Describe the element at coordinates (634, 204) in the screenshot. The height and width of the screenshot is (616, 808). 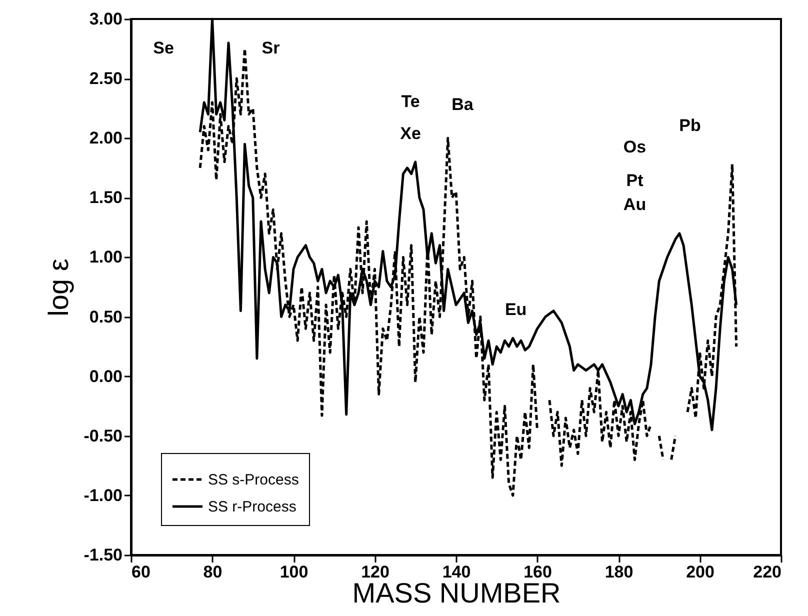
I see `annotation: Au` at that location.